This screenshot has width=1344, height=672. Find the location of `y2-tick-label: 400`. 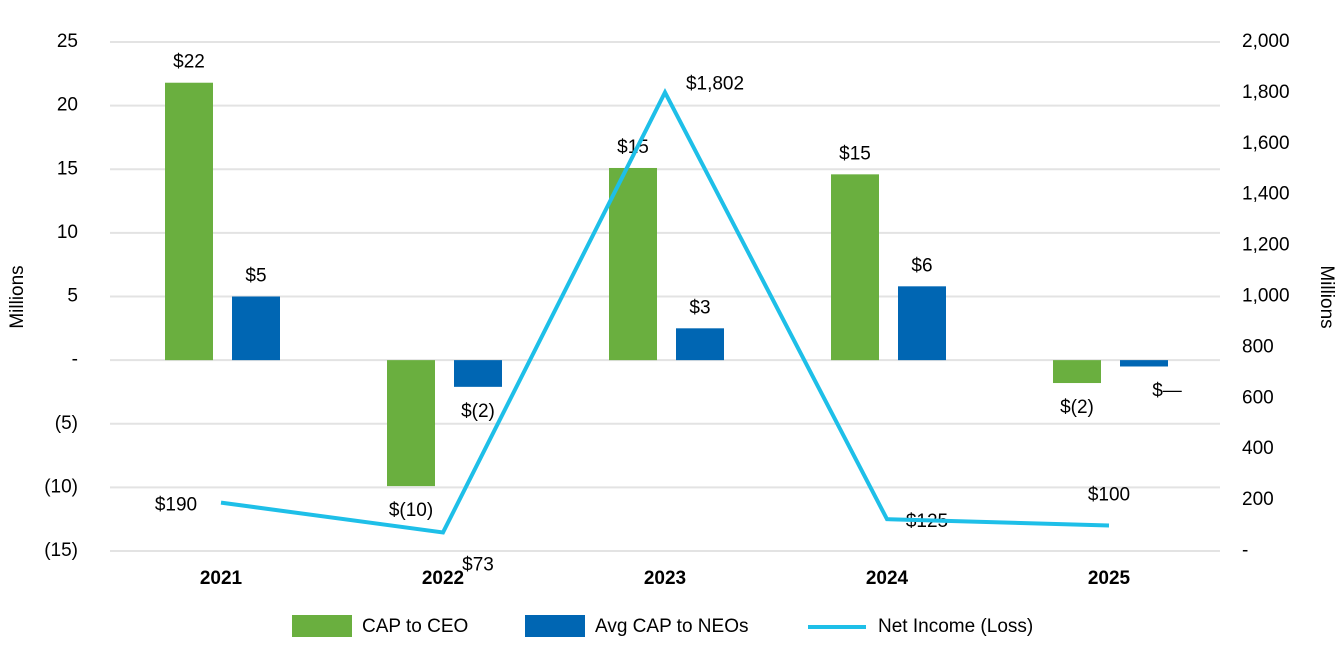

y2-tick-label: 400 is located at coordinates (1258, 448).